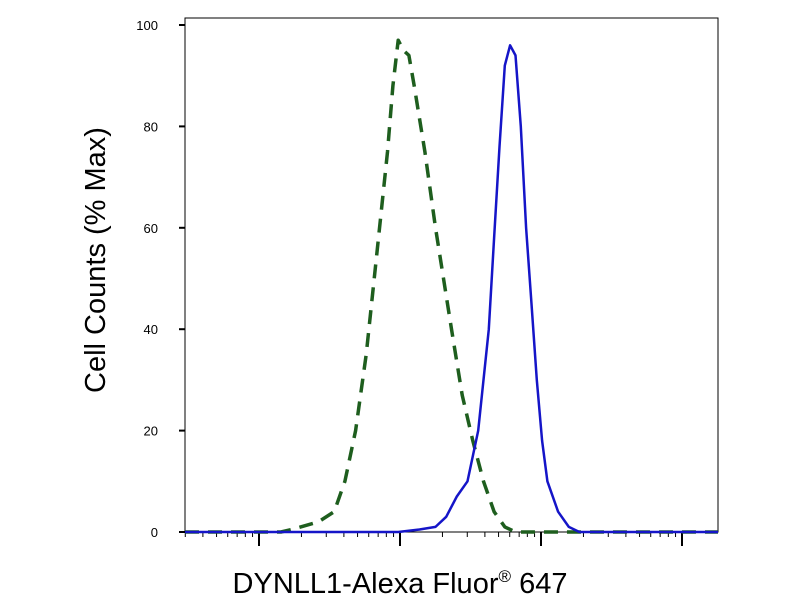 This screenshot has width=800, height=600. Describe the element at coordinates (539, 584) in the screenshot. I see `x-axis-title-suffix: 647` at that location.